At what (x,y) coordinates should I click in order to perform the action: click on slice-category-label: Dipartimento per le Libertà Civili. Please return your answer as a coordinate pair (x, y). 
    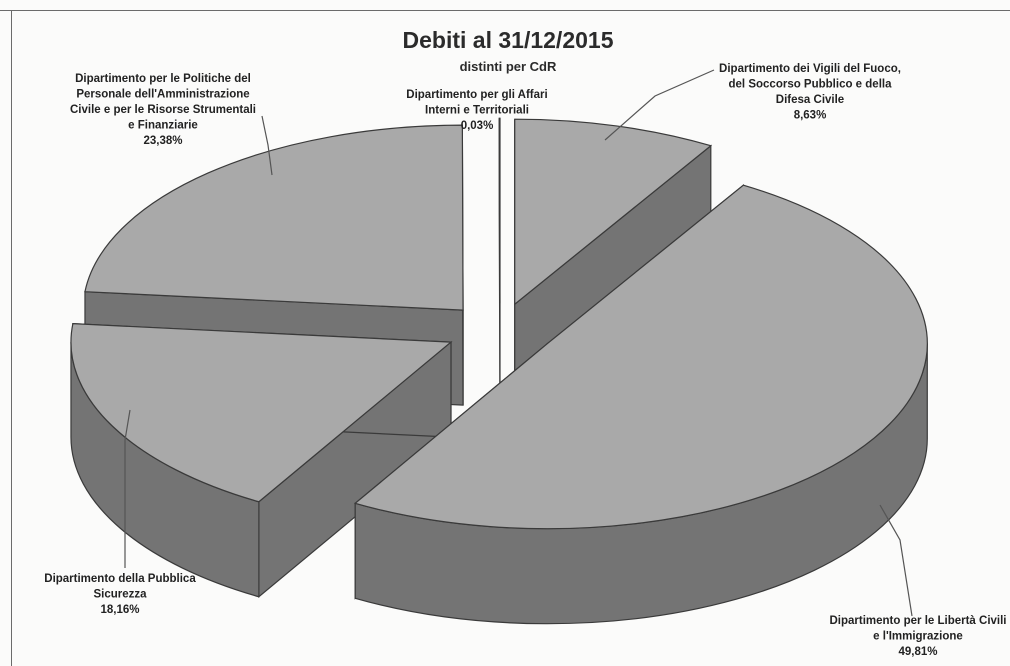
    Looking at the image, I should click on (917, 621).